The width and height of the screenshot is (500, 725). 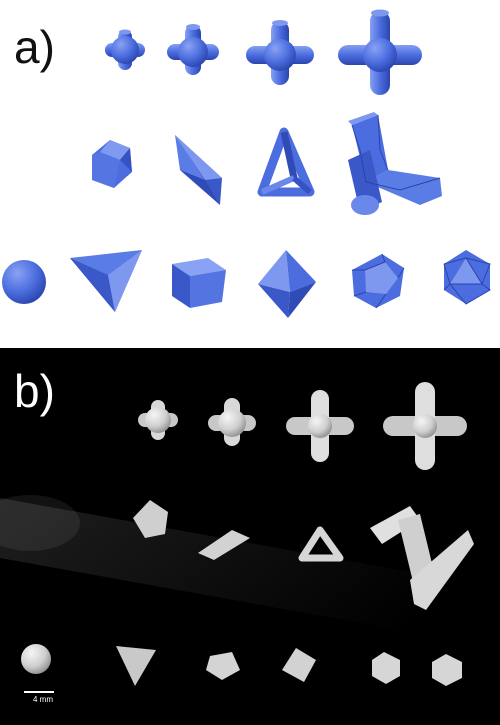 I want to click on print-bipyramid, so click(x=224, y=545).